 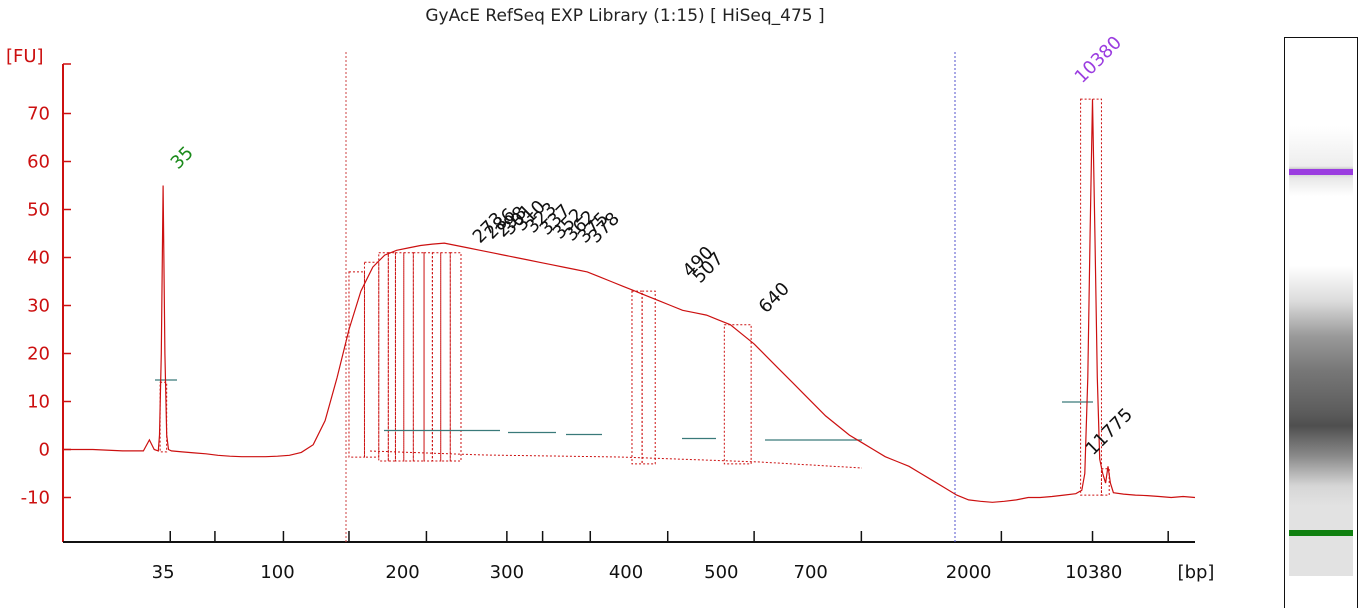 I want to click on x-tick-label: 300, so click(x=507, y=572).